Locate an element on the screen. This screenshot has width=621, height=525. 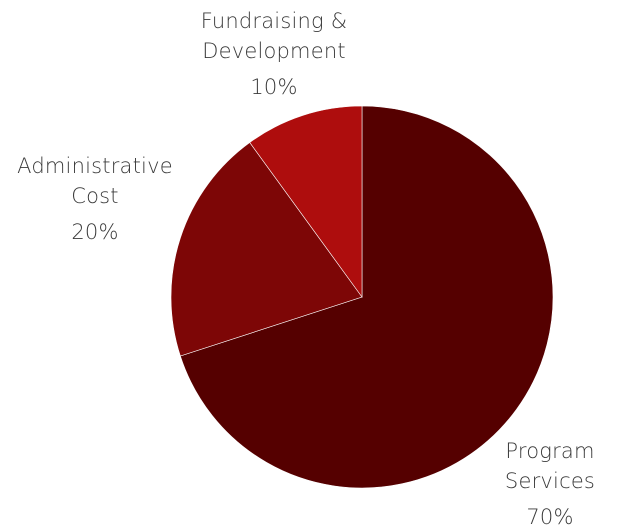
label-program-services: Program Services 70% is located at coordinates (550, 480).